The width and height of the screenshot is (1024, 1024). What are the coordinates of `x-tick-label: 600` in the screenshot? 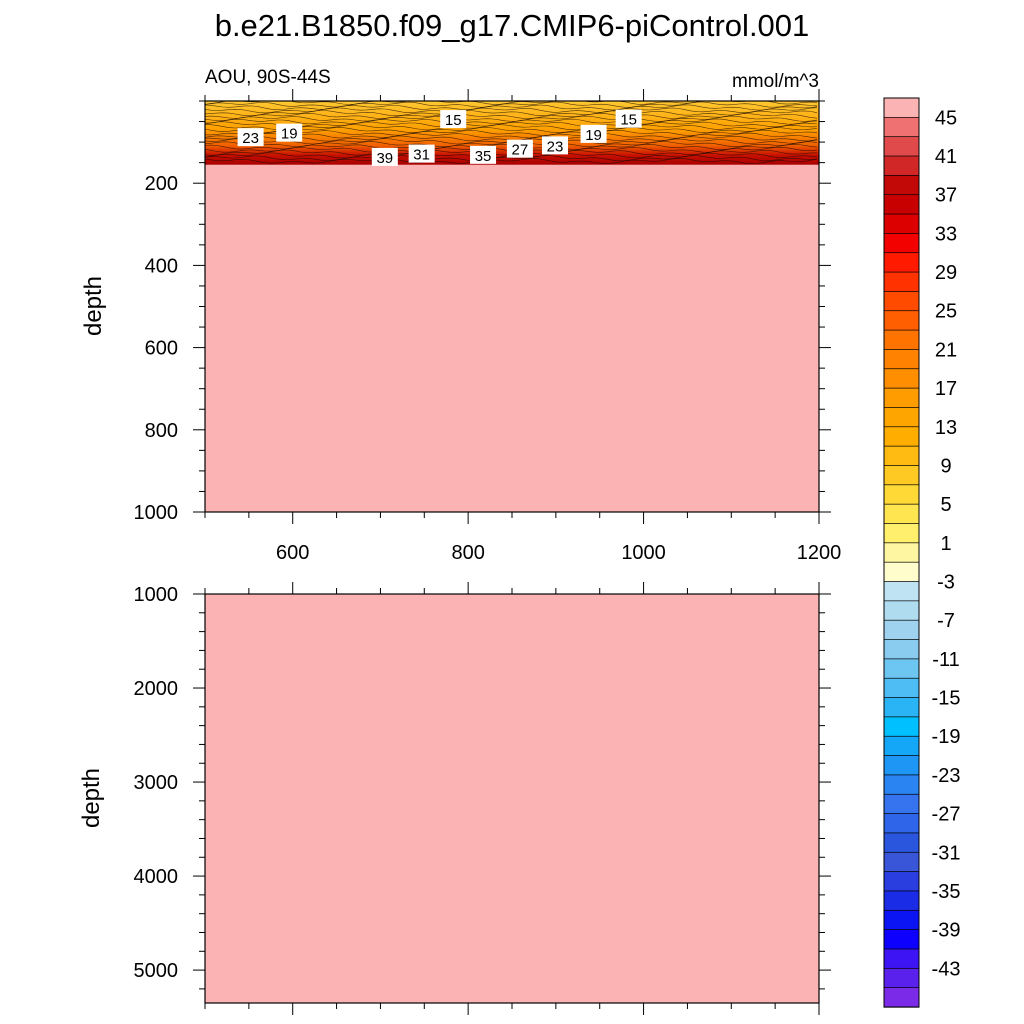 It's located at (292, 553).